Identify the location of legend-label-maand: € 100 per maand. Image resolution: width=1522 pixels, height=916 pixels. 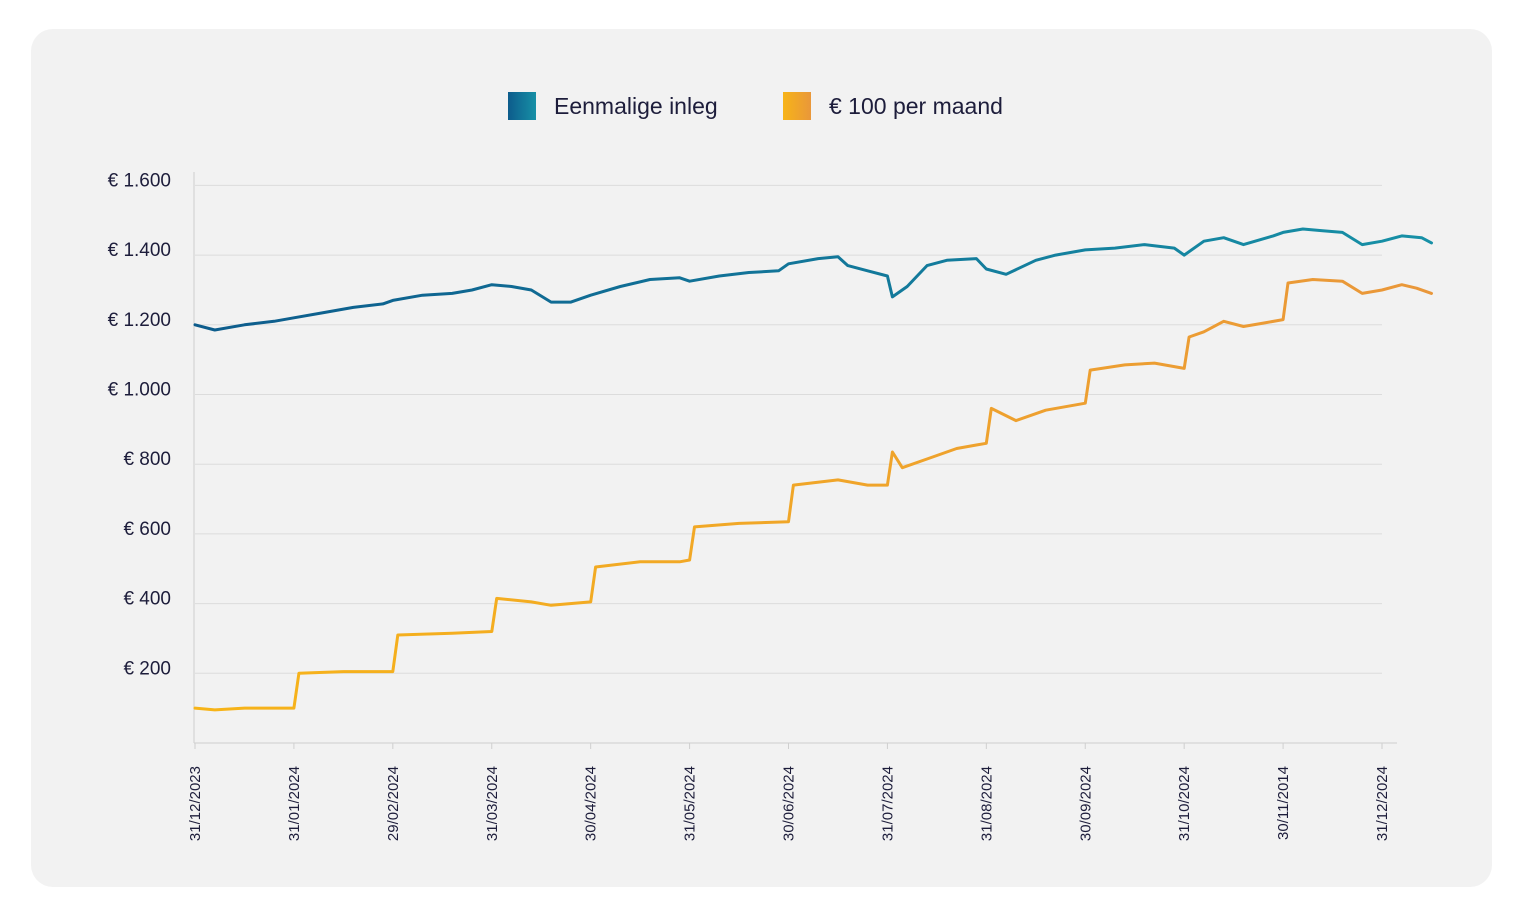
(916, 106).